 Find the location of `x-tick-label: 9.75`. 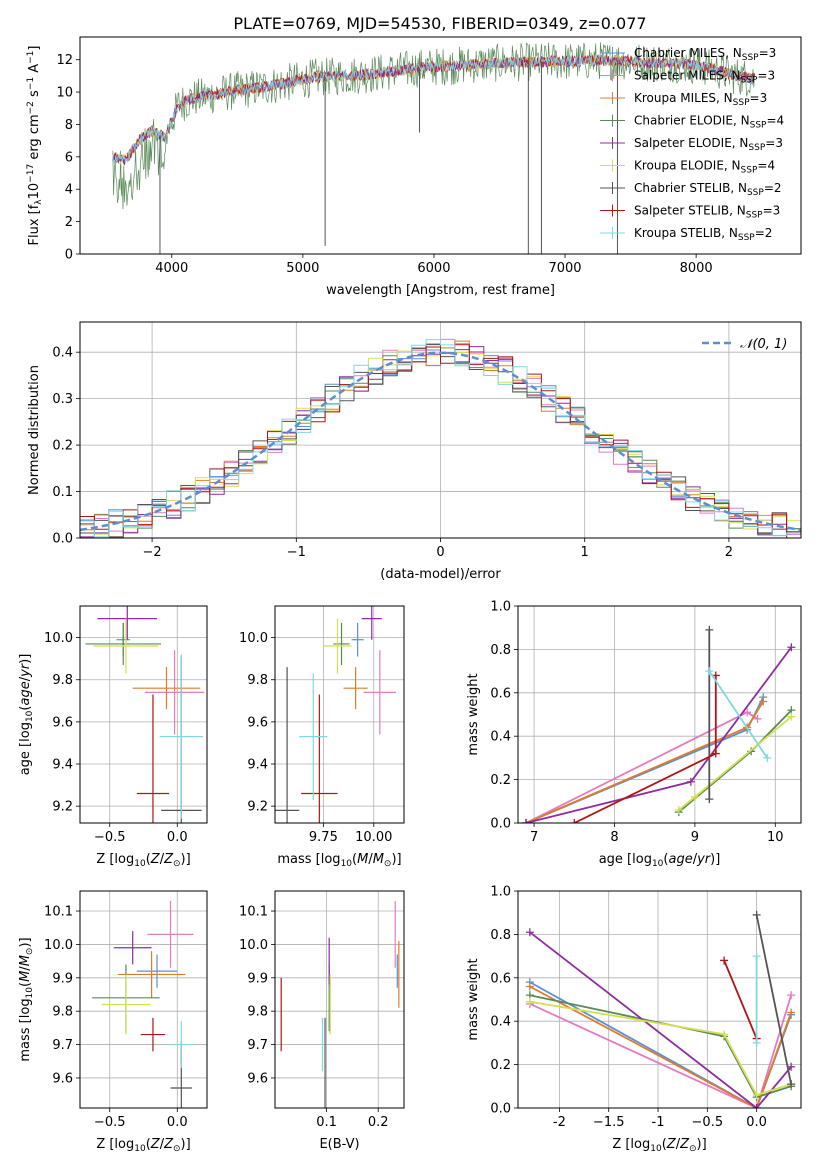

x-tick-label: 9.75 is located at coordinates (323, 837).